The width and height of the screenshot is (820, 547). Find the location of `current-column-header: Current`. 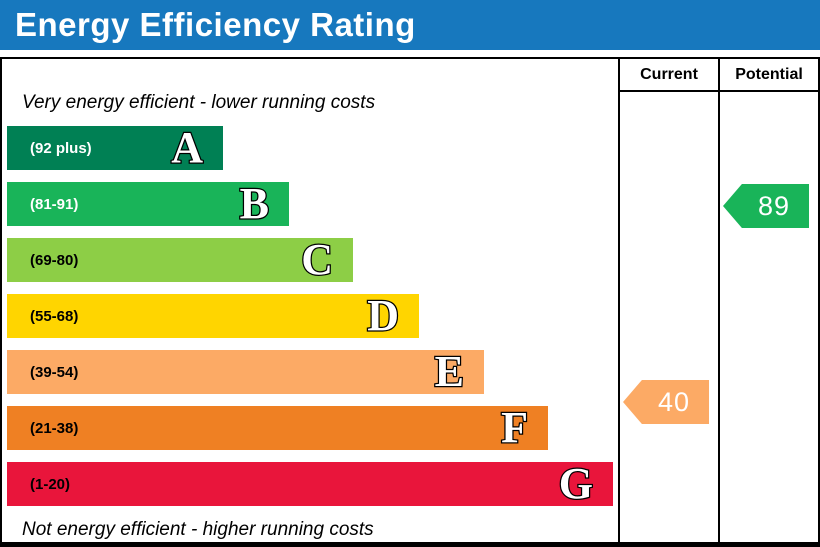

current-column-header: Current is located at coordinates (669, 75).